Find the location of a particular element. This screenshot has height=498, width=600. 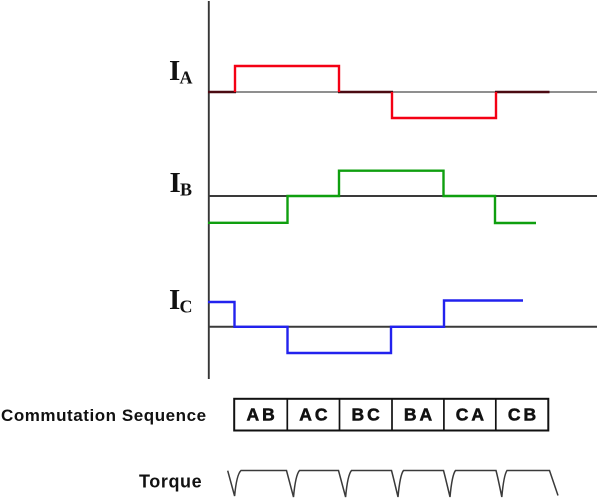

svg-text: Commutation Sequence is located at coordinates (104, 415).